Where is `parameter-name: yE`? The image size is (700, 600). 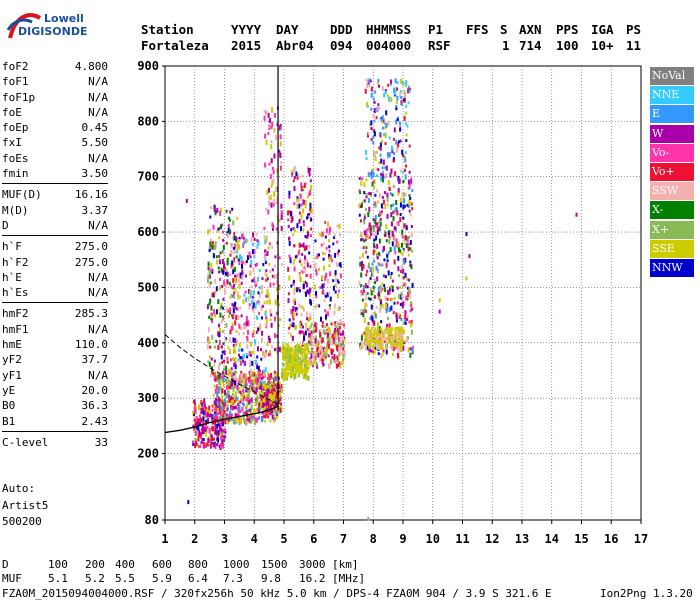 parameter-name: yE is located at coordinates (9, 390).